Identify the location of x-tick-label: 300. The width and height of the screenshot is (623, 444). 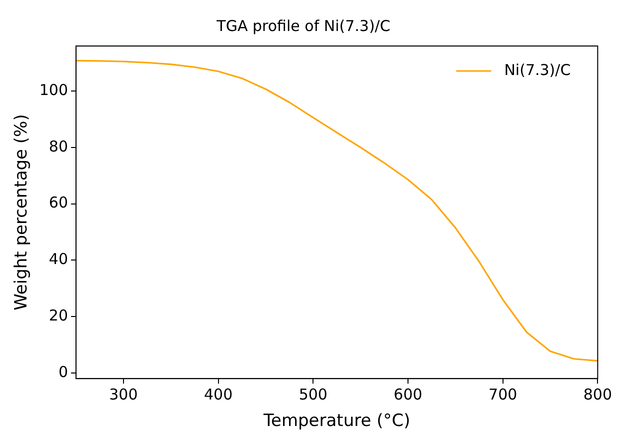
(123, 394).